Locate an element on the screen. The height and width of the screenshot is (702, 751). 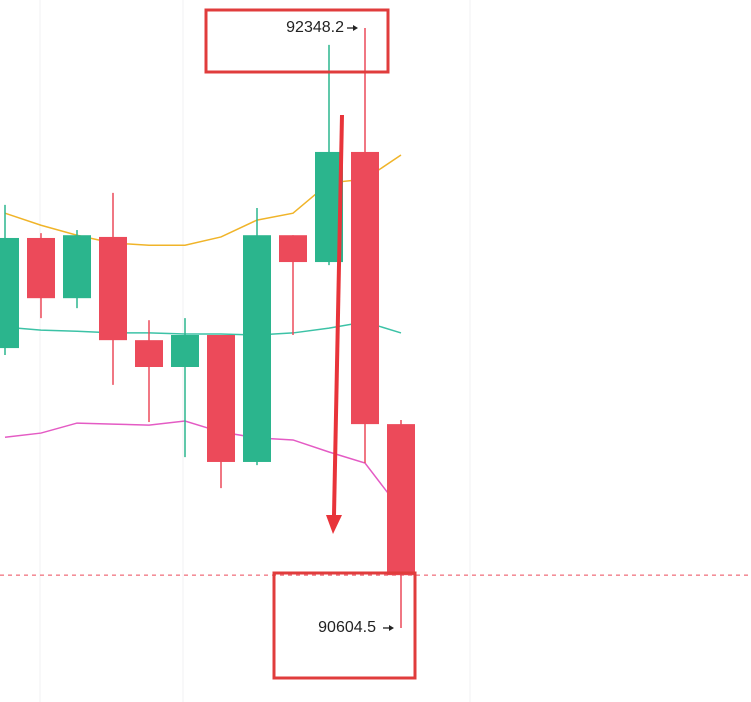
high-label: 92348.2 is located at coordinates (315, 27).